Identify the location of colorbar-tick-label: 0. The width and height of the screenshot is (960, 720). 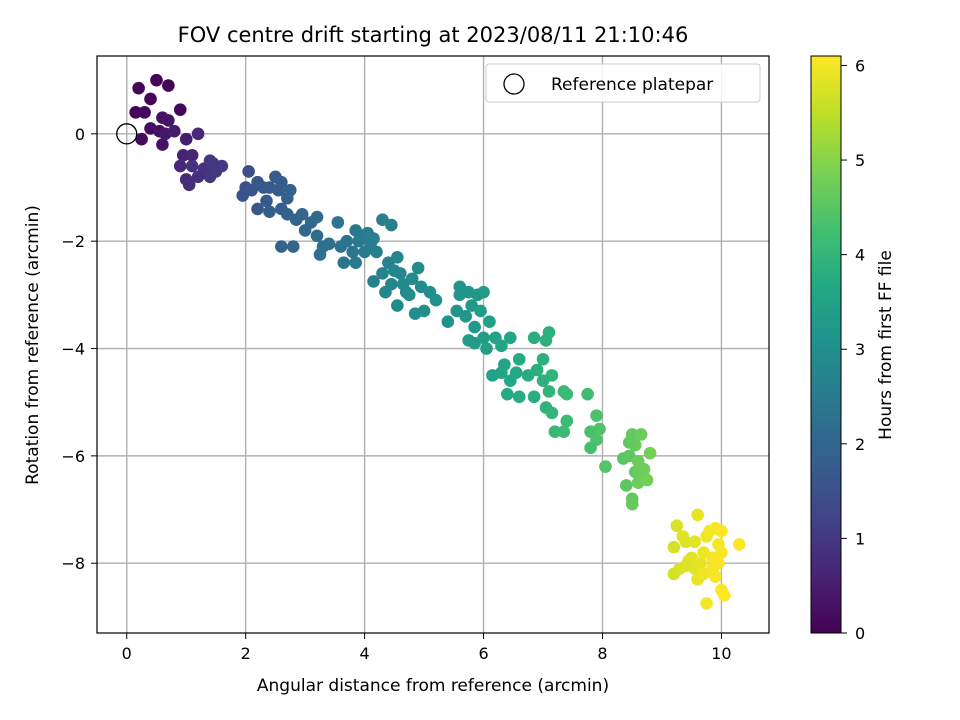
(860, 633).